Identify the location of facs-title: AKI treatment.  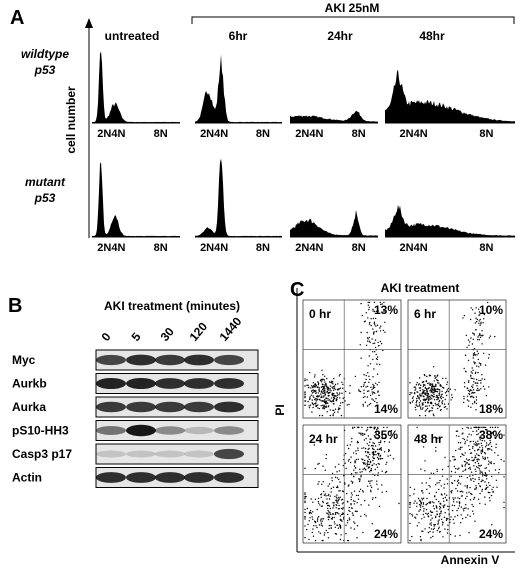
(420, 288).